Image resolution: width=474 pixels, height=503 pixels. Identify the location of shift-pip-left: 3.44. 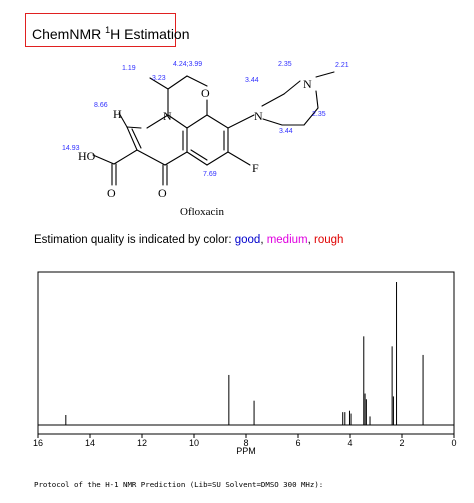
(252, 80).